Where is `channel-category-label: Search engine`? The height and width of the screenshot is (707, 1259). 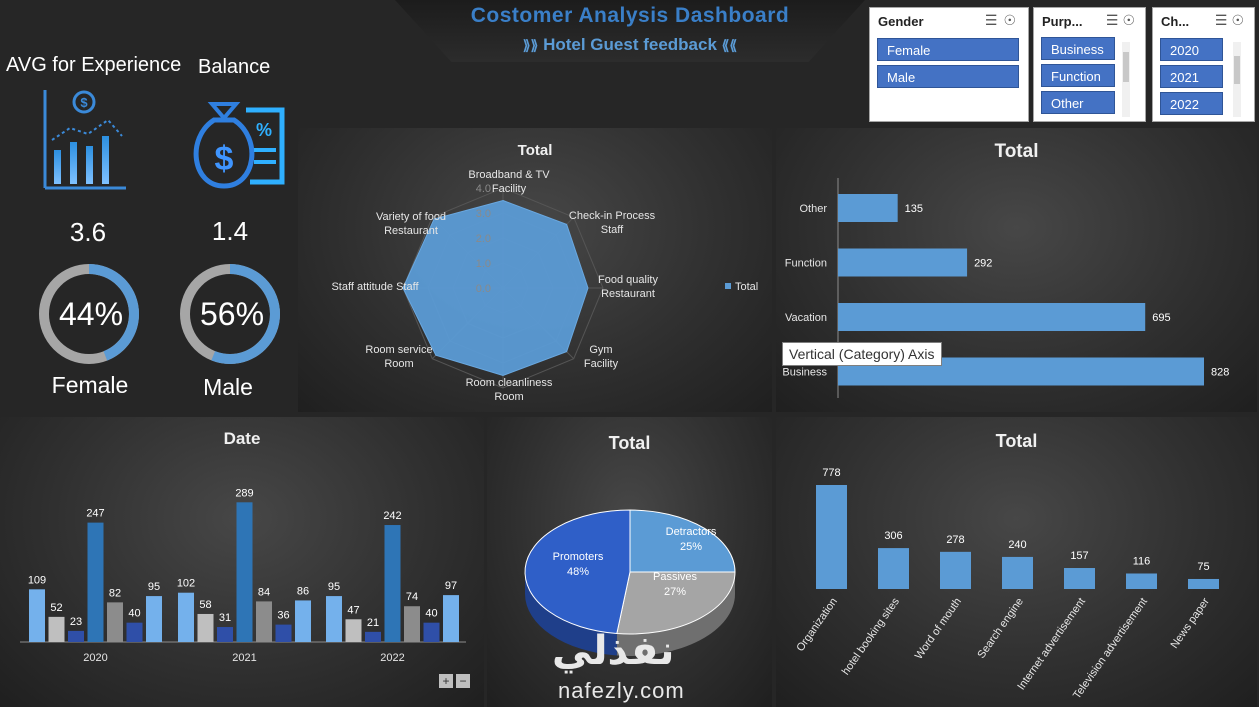 channel-category-label: Search engine is located at coordinates (1000, 628).